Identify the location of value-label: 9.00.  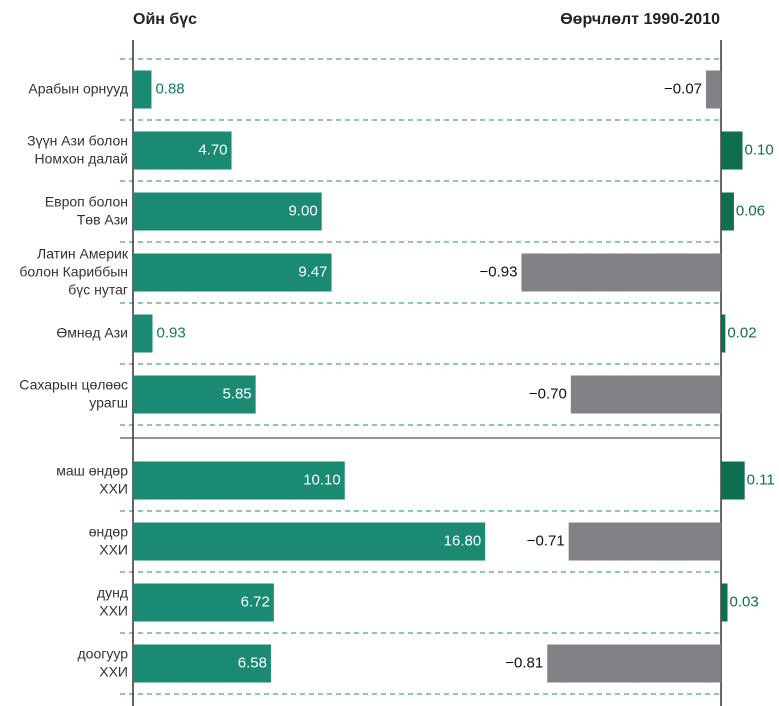
(302, 210).